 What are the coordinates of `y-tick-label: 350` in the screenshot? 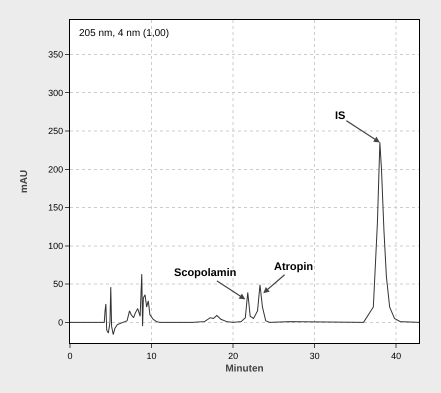 It's located at (56, 55).